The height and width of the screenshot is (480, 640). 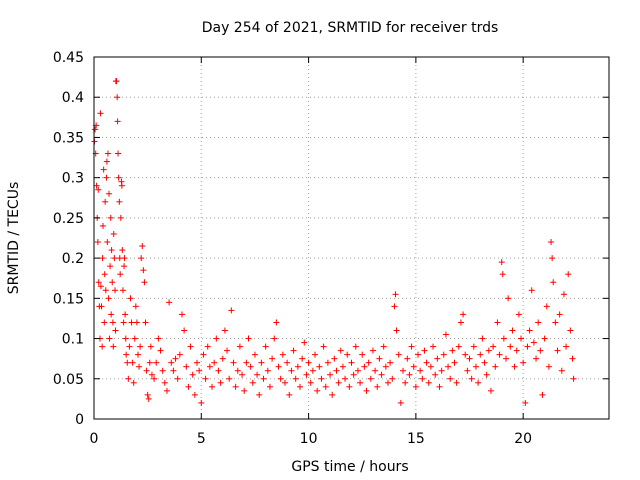 I want to click on x-tick-label: 0, so click(x=94, y=439).